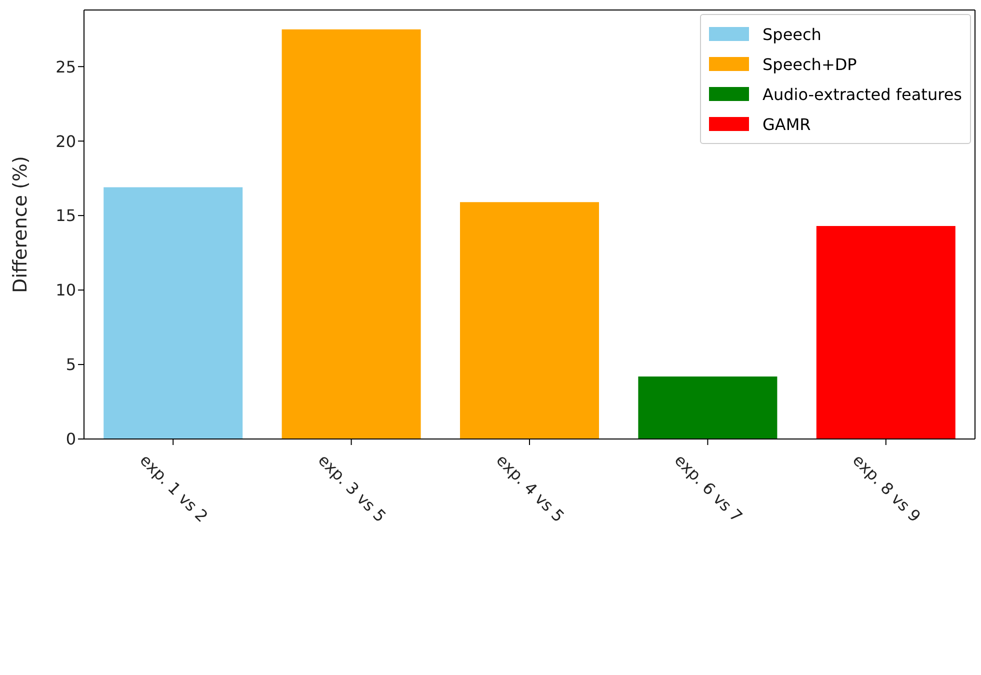 The width and height of the screenshot is (981, 675). Describe the element at coordinates (66, 66) in the screenshot. I see `y-tick-label: 25` at that location.